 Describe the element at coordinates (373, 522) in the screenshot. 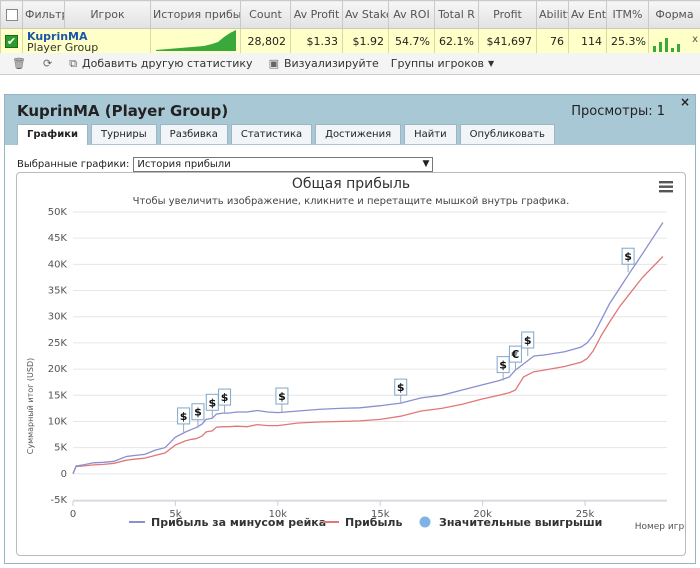

I see `legend-label: Прибыль` at that location.